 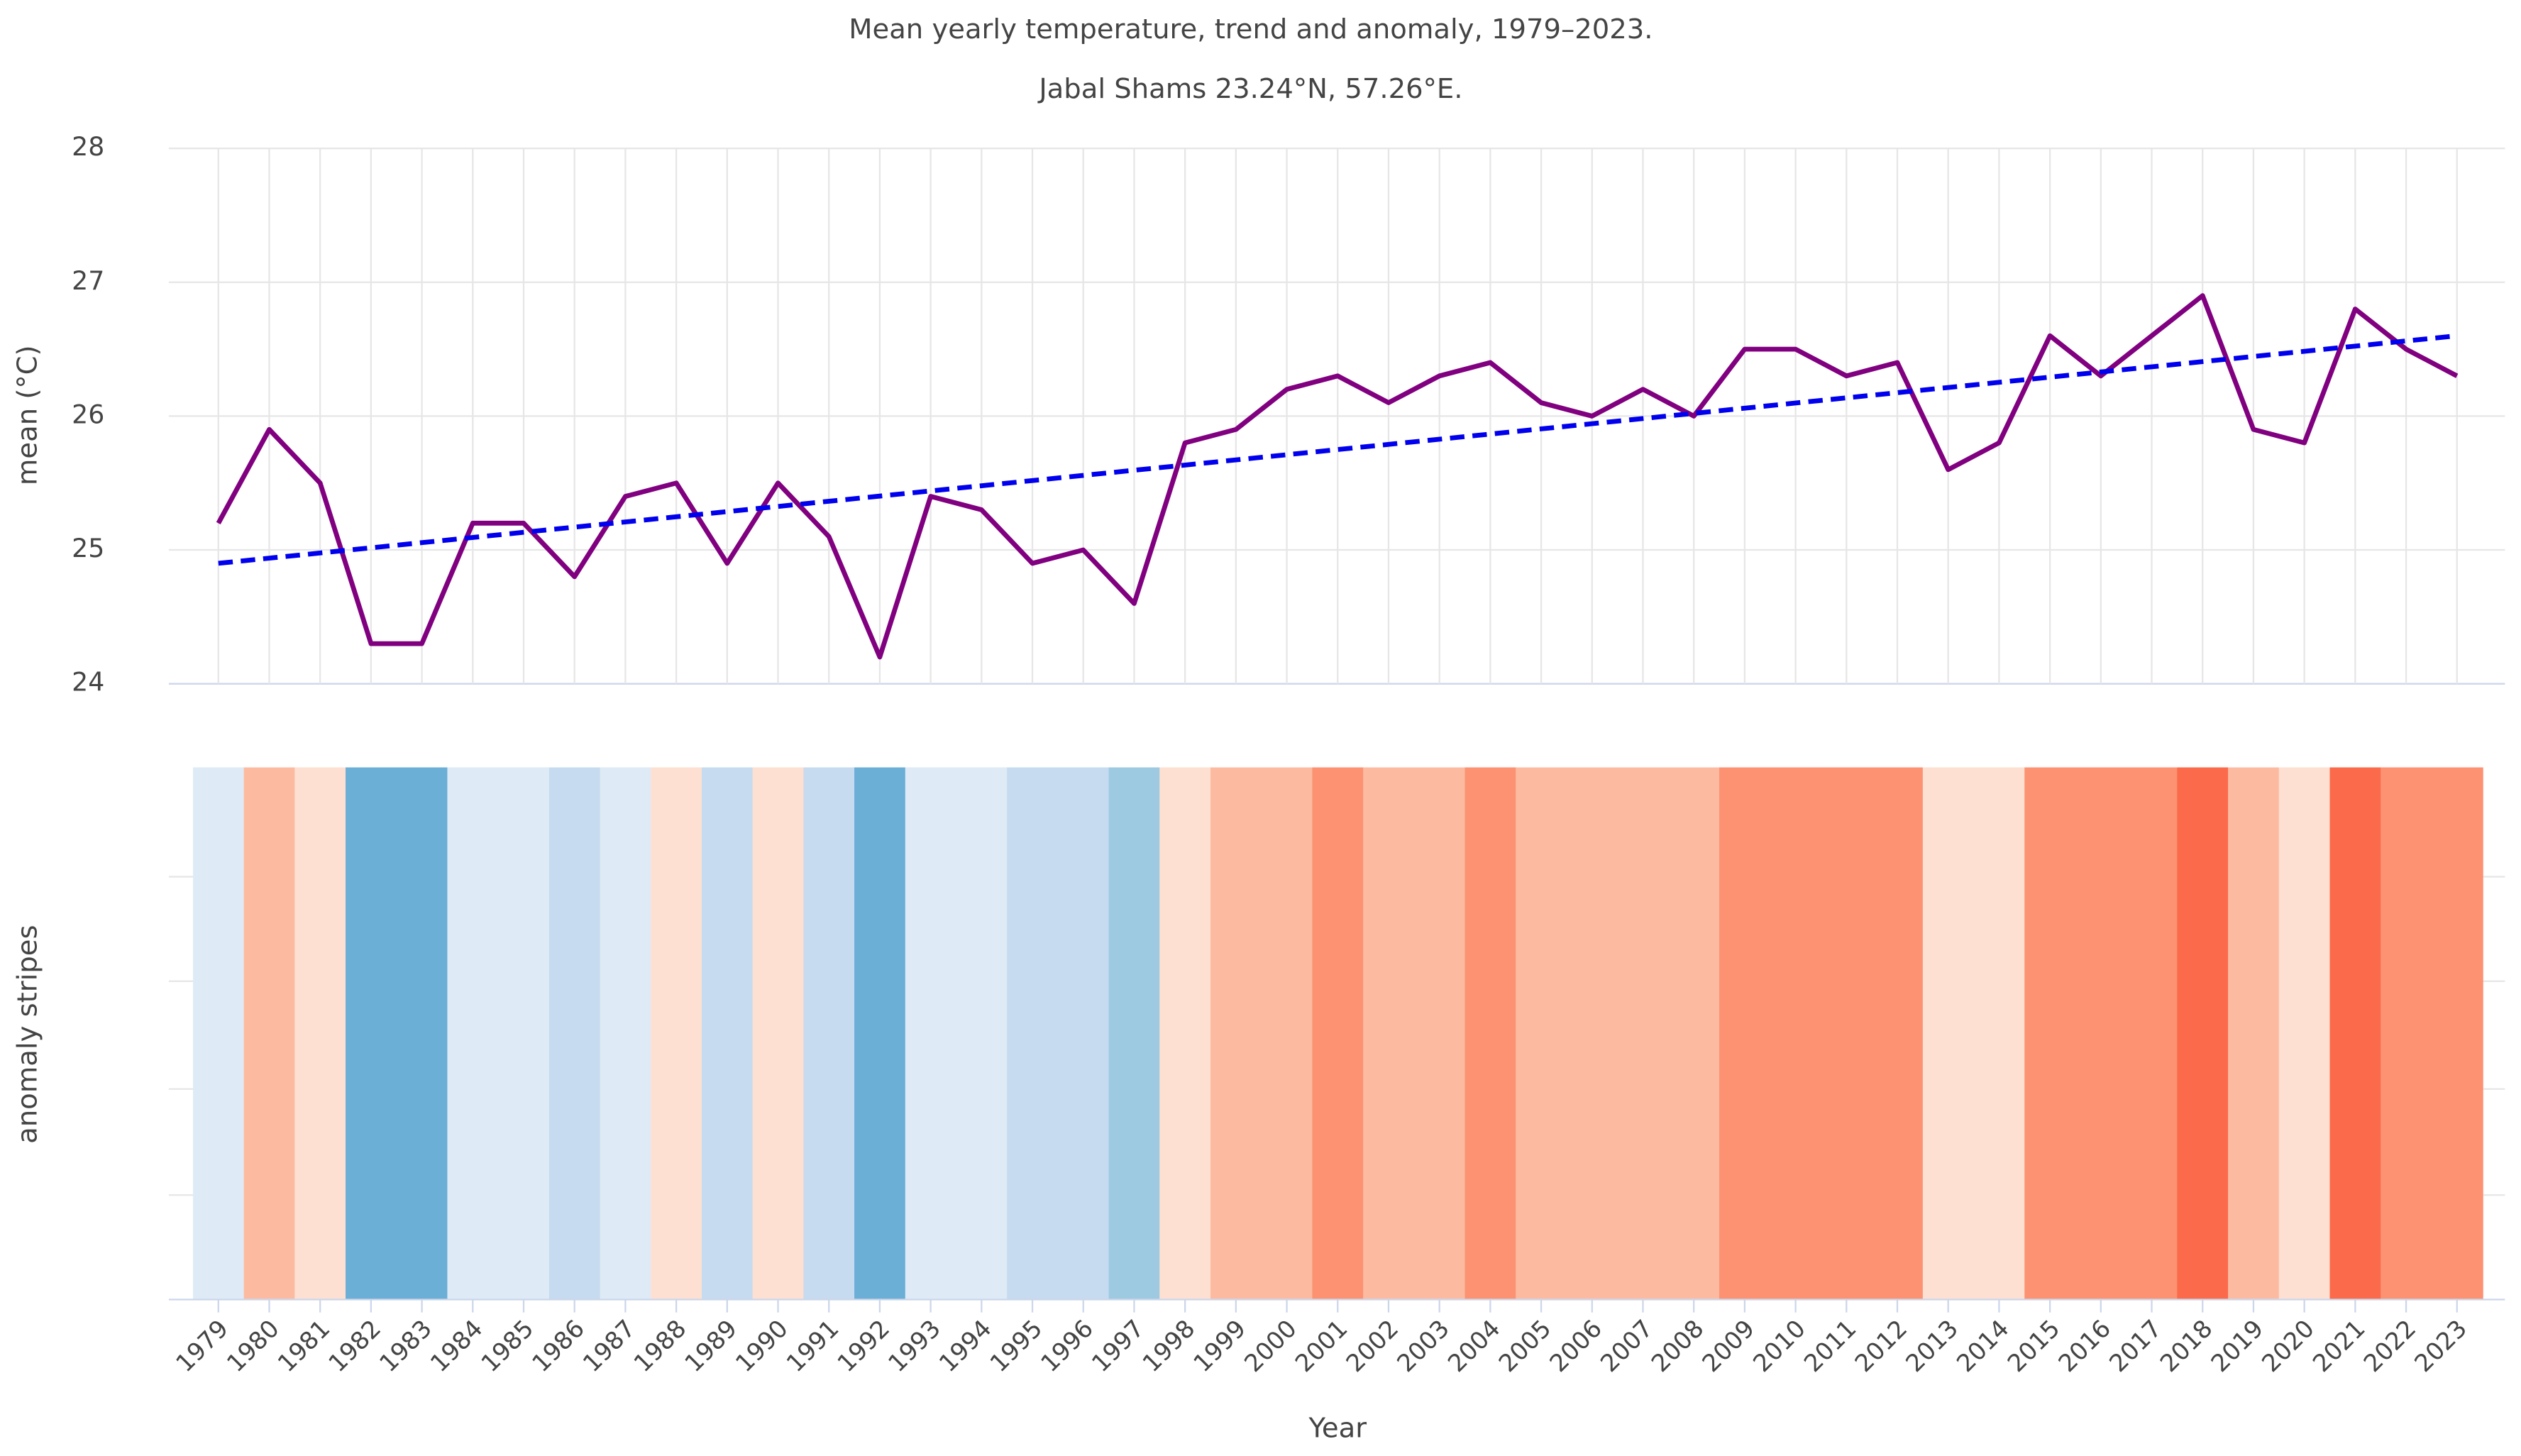 What do you see at coordinates (304, 1346) in the screenshot?
I see `x-tick-label: 1981` at bounding box center [304, 1346].